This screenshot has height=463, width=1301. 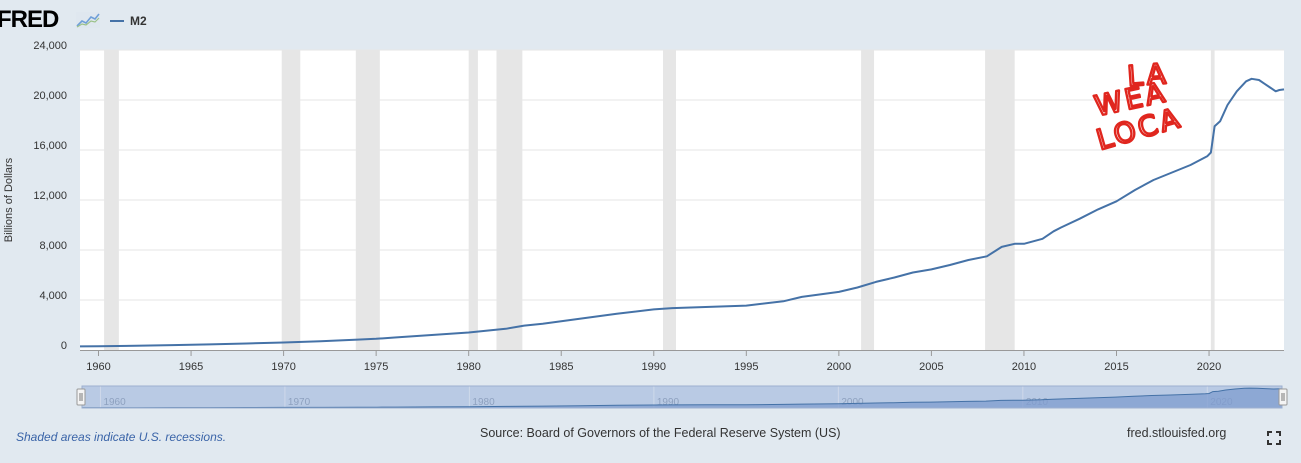 I want to click on y-tick-label: 20,000, so click(x=50, y=96).